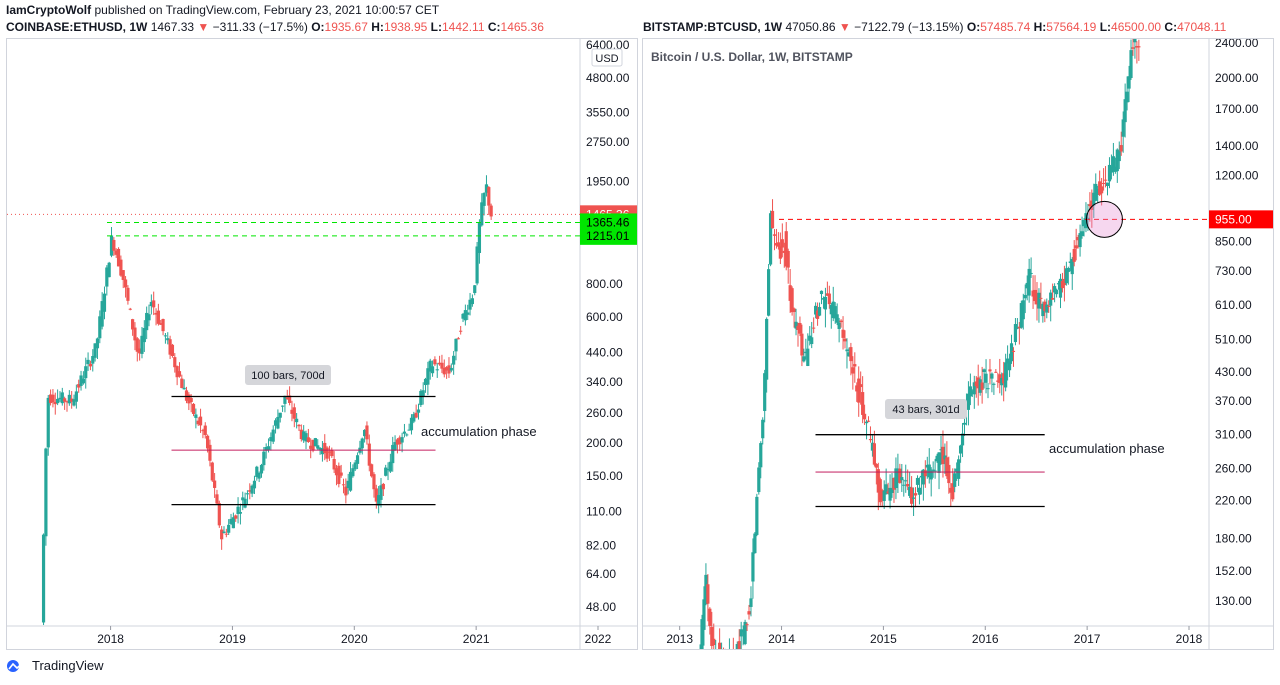 Image resolution: width=1280 pixels, height=685 pixels. I want to click on high-value: 1938.95, so click(405, 27).